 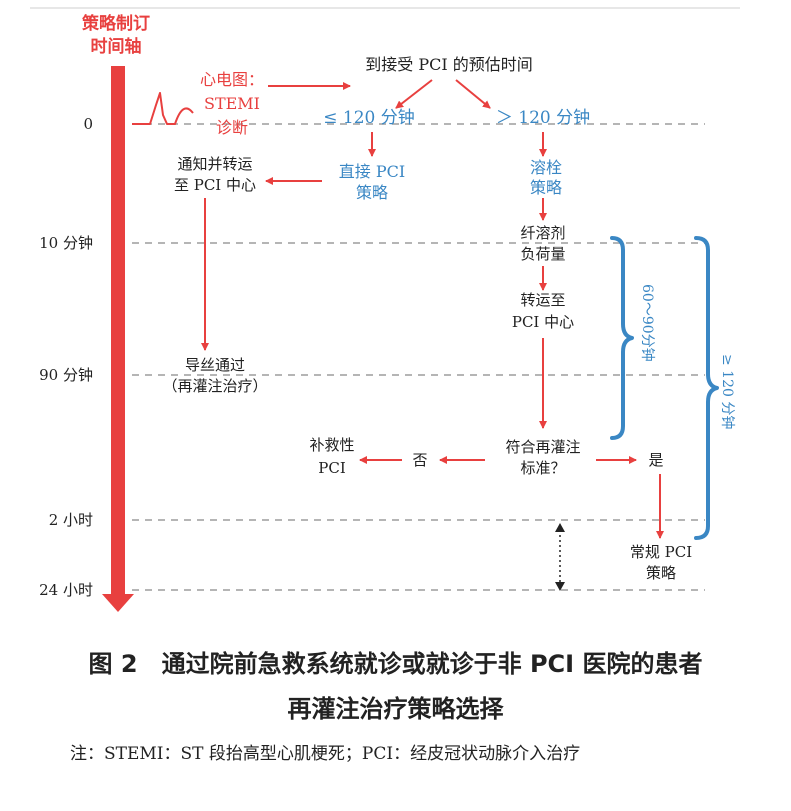 I want to click on tick-label-90min: 90 分钟, so click(x=66, y=375).